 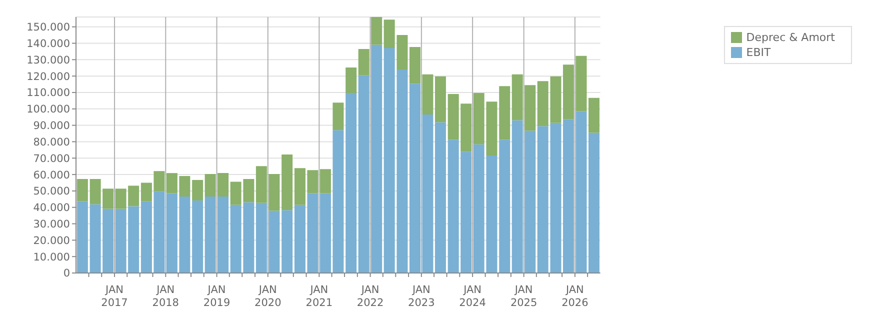 I want to click on y-tick-label: 90.000, so click(x=51, y=126).